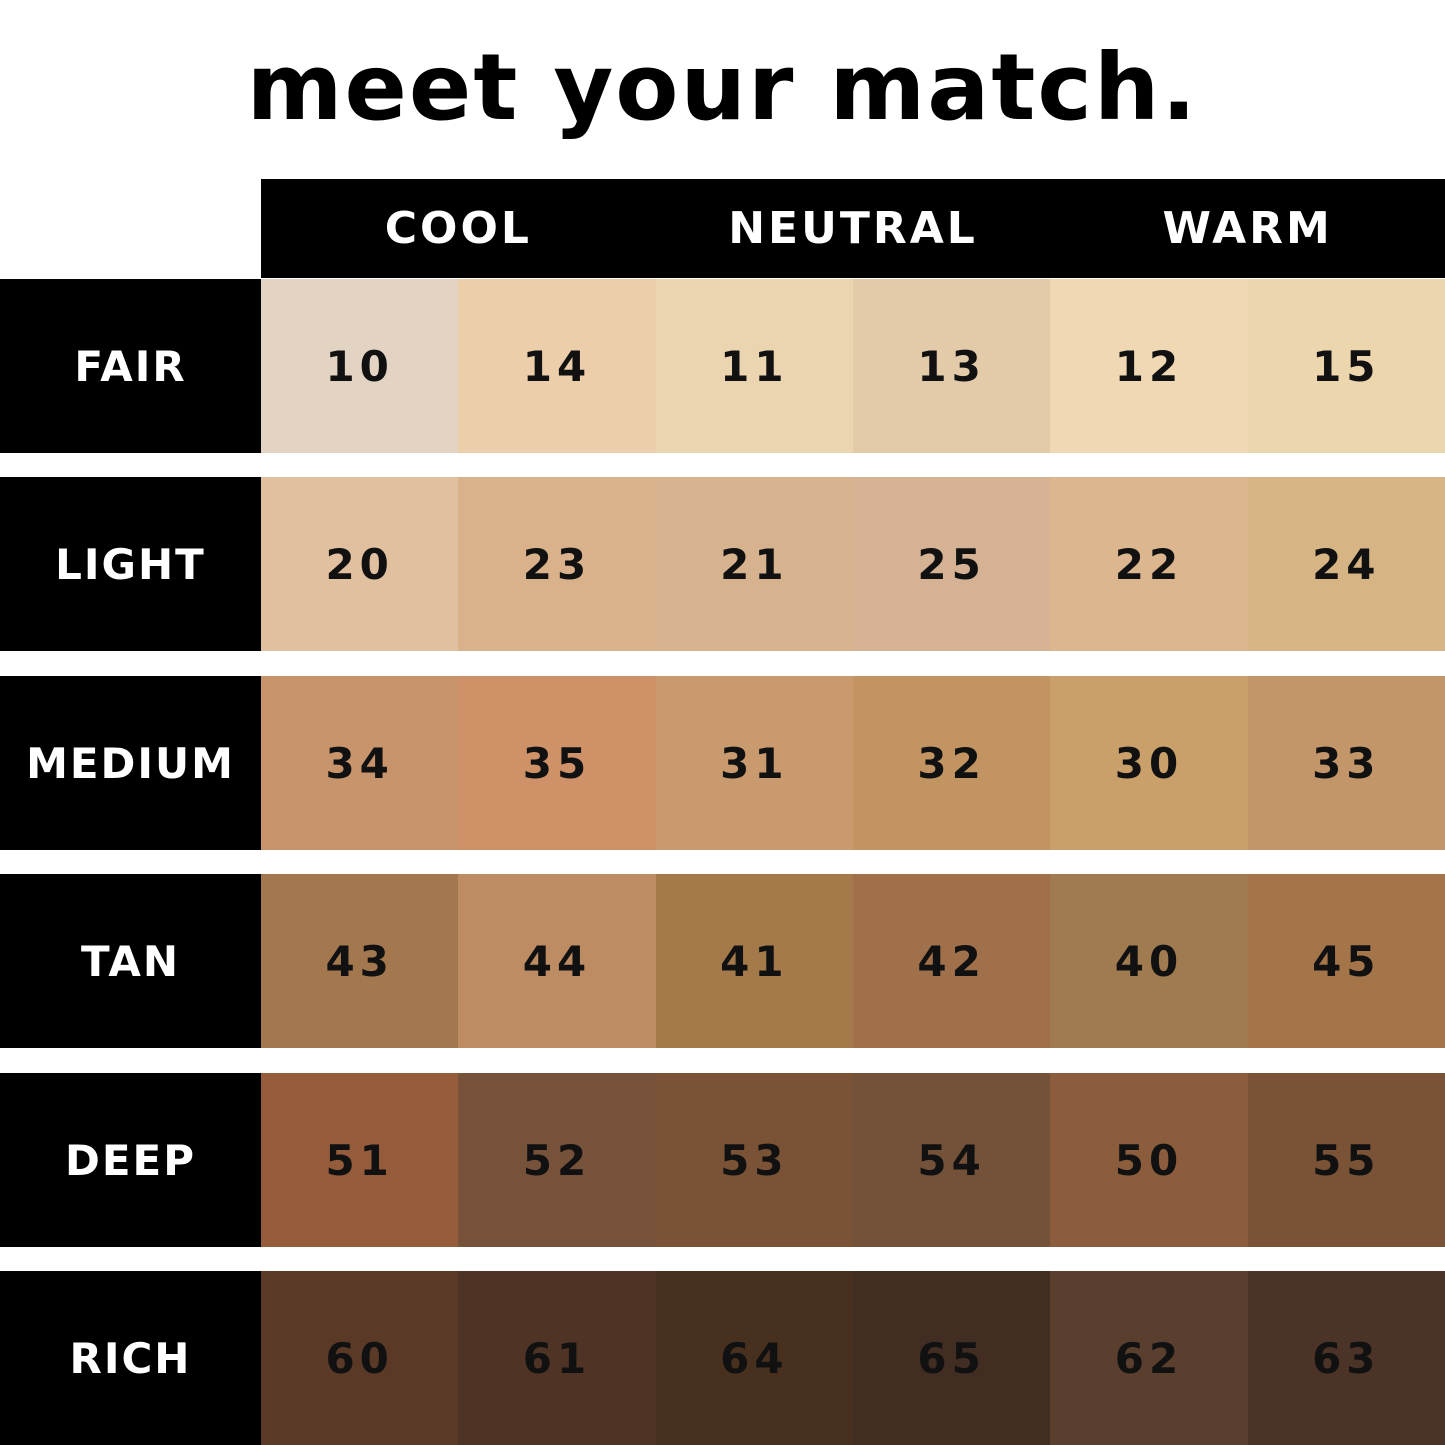  I want to click on row-label: RICH, so click(130, 1358).